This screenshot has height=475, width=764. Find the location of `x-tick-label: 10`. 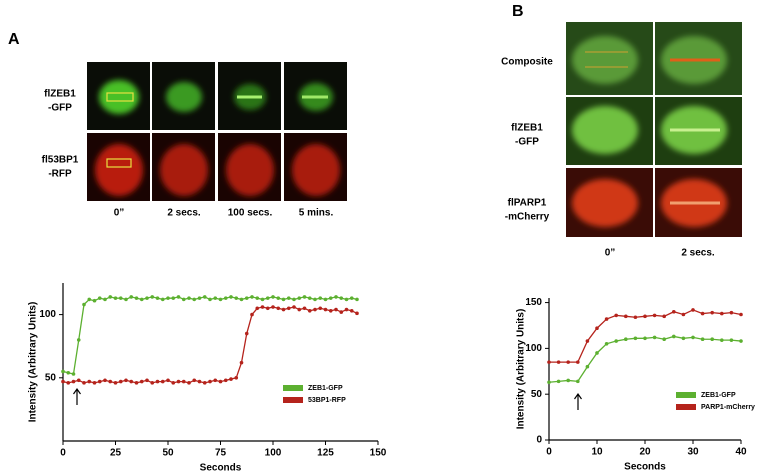

x-tick-label: 10 is located at coordinates (597, 452).